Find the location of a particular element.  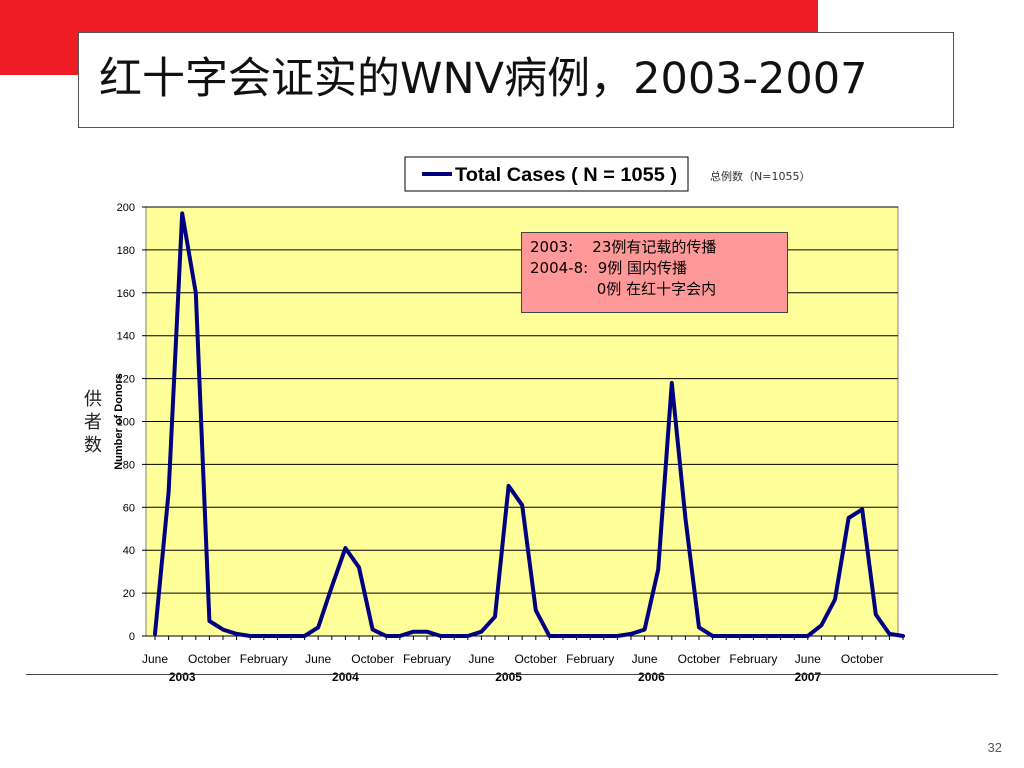

title-box: 红十字会证实的WNV病例，2003-2007 is located at coordinates (516, 80).